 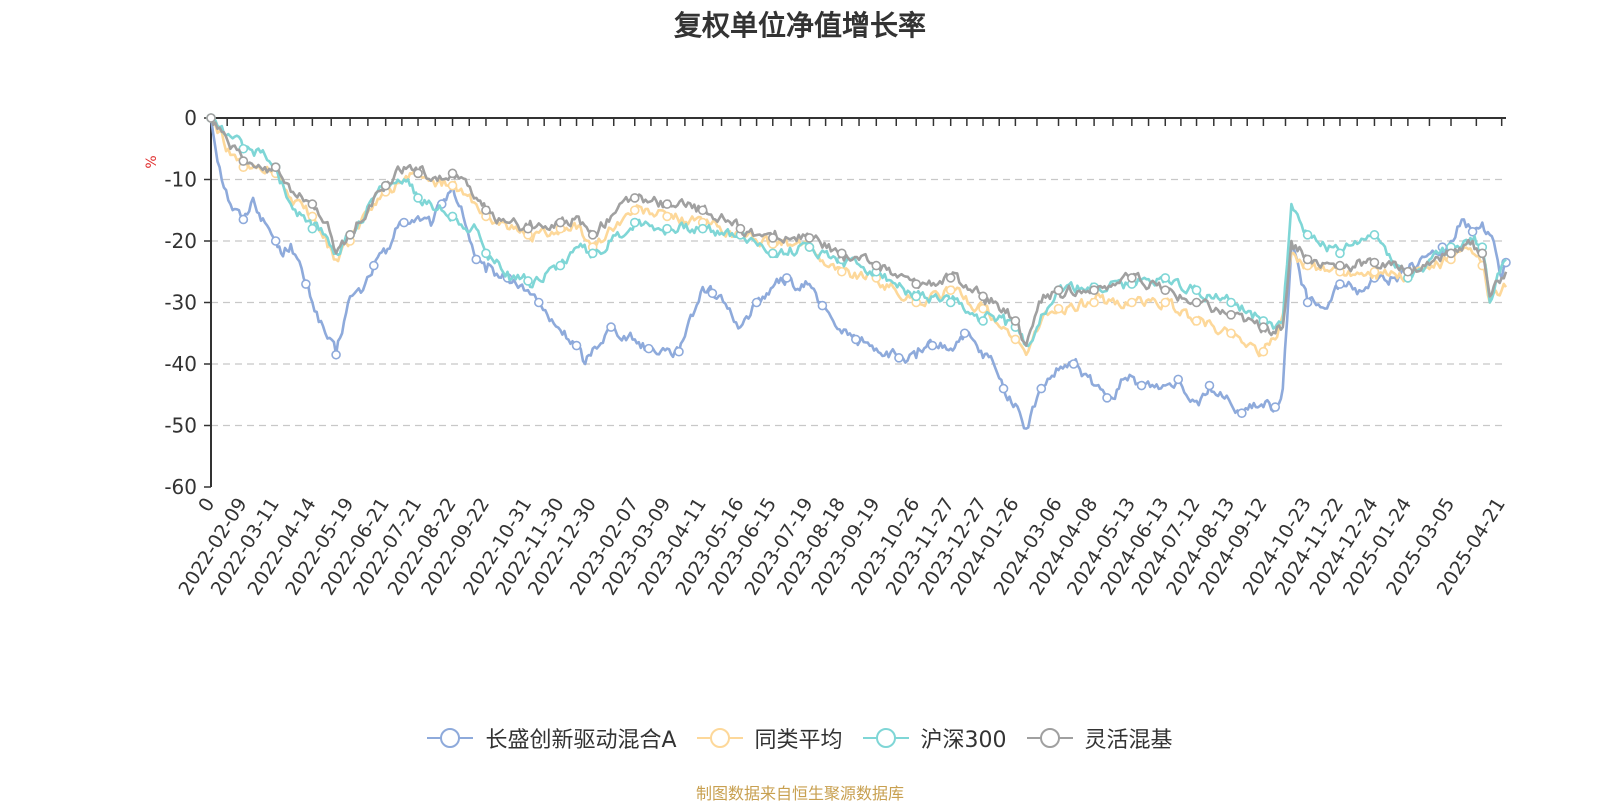 What do you see at coordinates (934, 738) in the screenshot?
I see `legend-item-csi300: 沪深300` at bounding box center [934, 738].